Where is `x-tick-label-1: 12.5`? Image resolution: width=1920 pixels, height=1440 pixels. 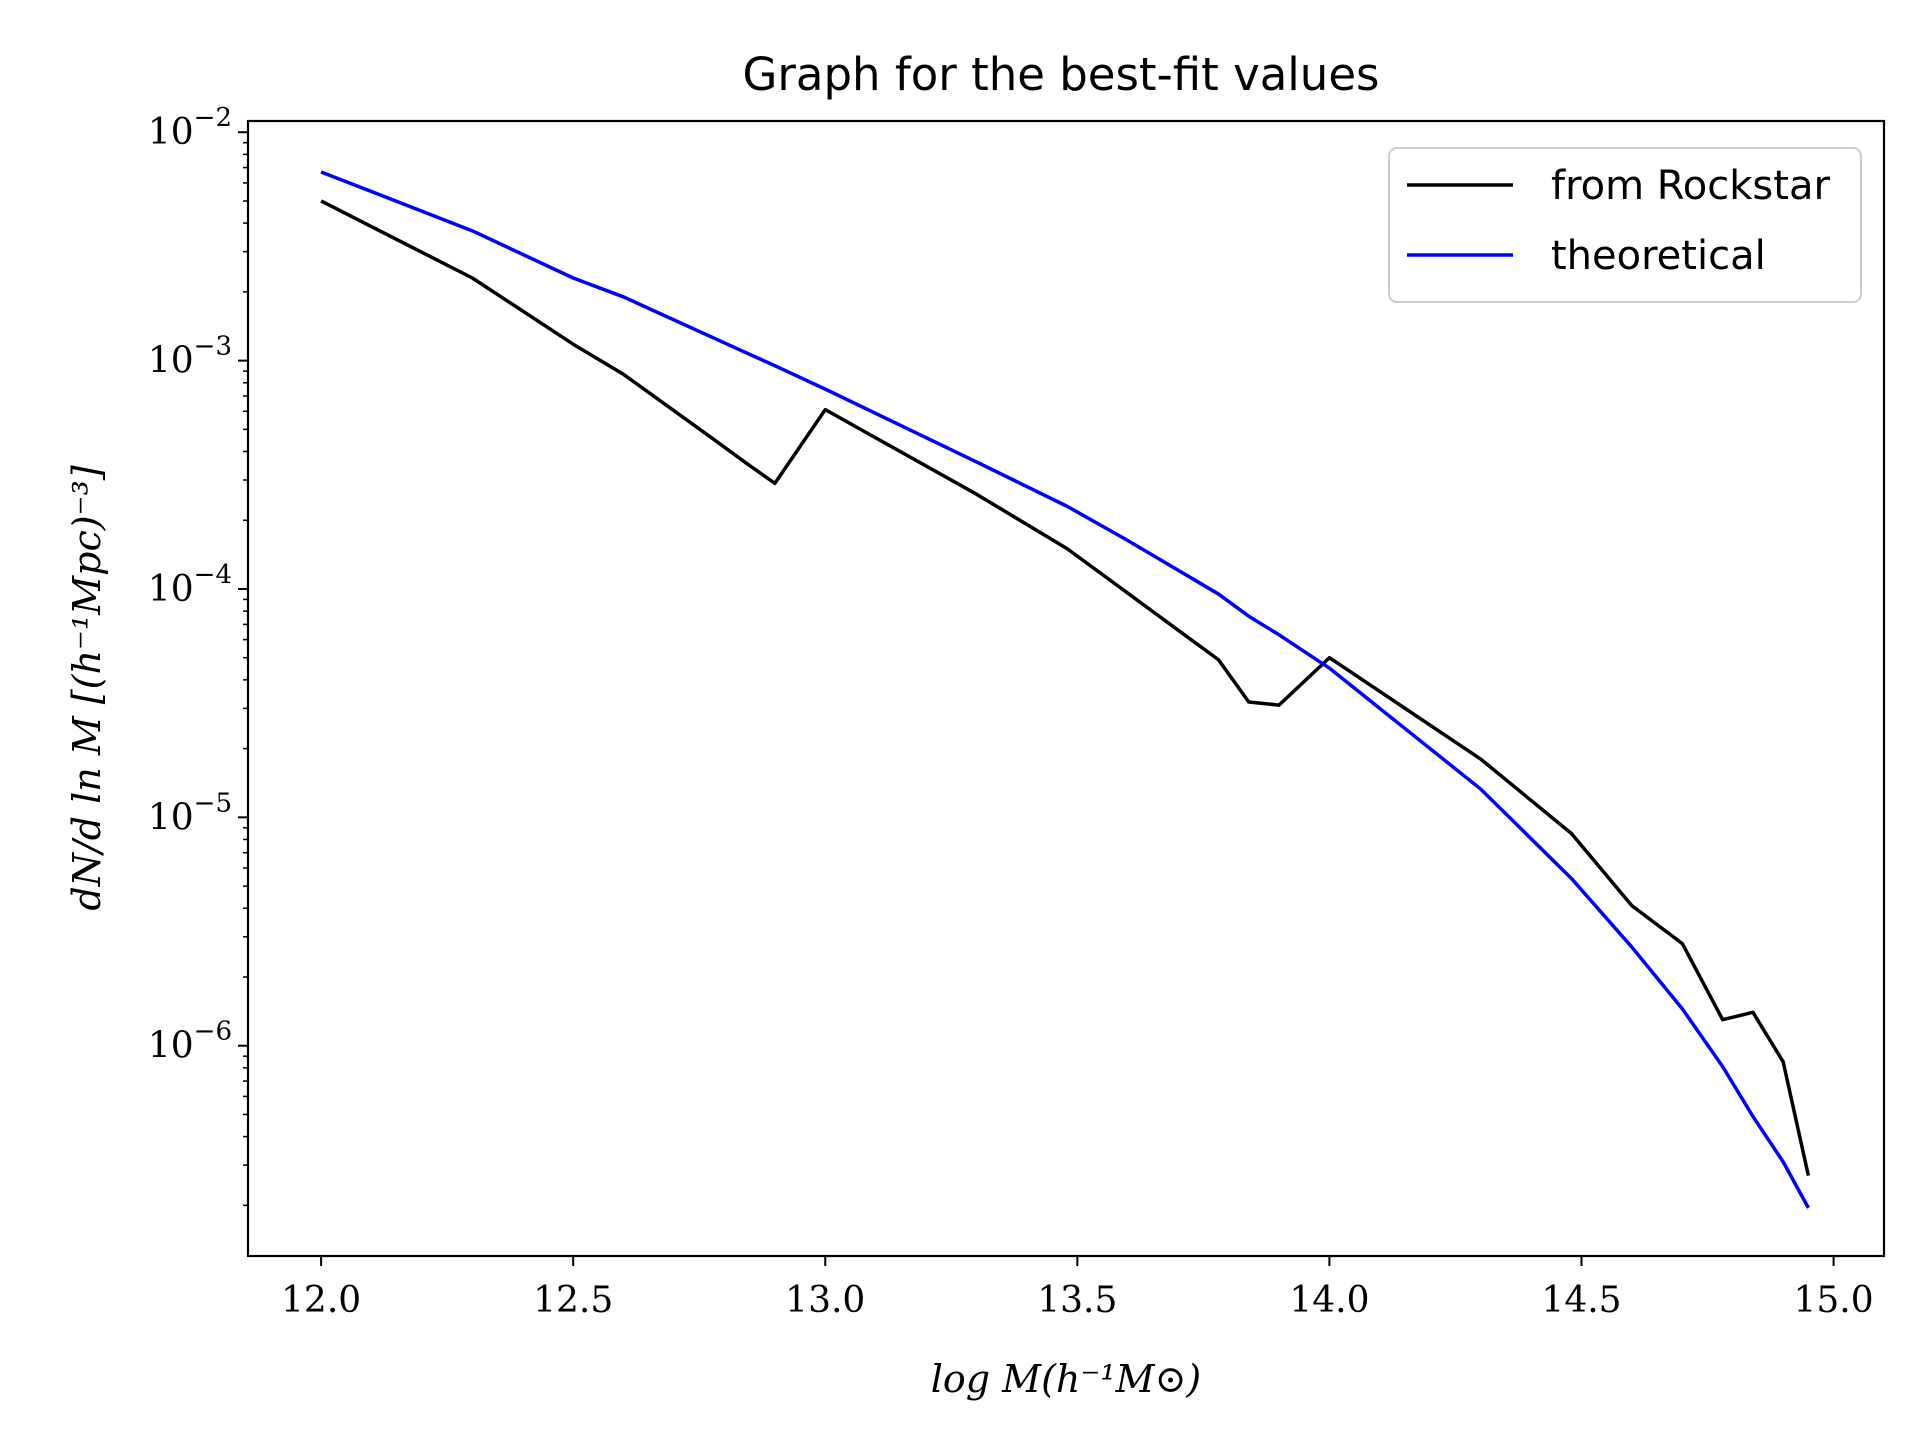
x-tick-label-1: 12.5 is located at coordinates (573, 1300).